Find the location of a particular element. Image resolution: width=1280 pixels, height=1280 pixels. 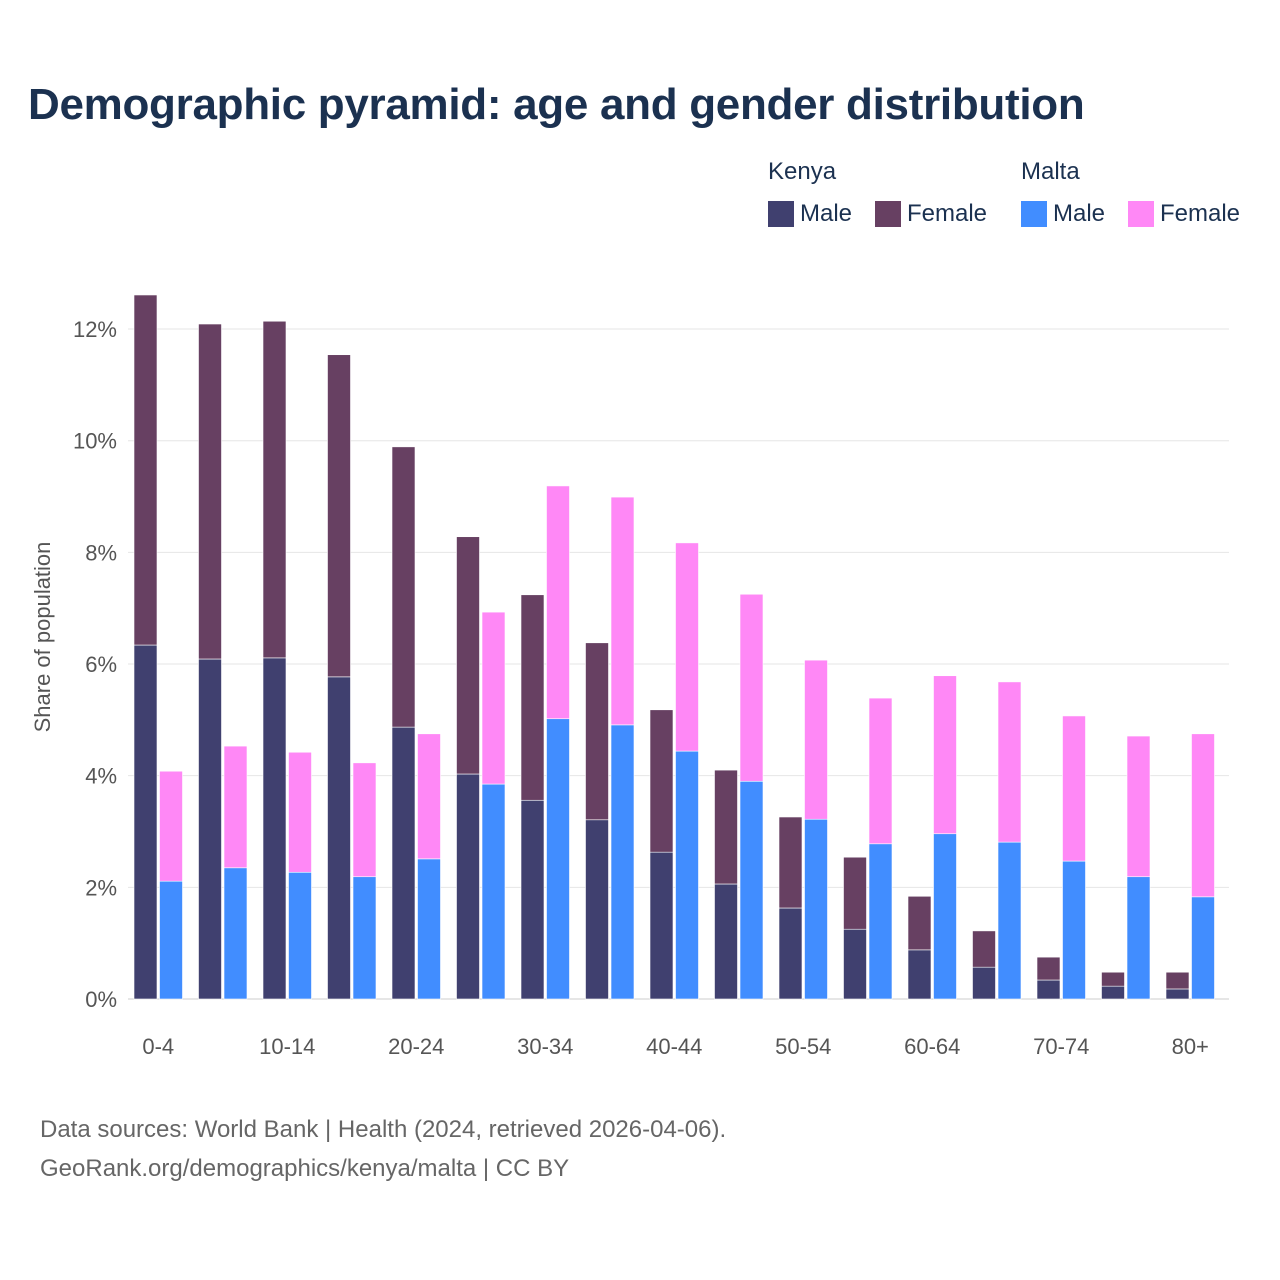

legend-group-kenya: Kenya is located at coordinates (802, 171).